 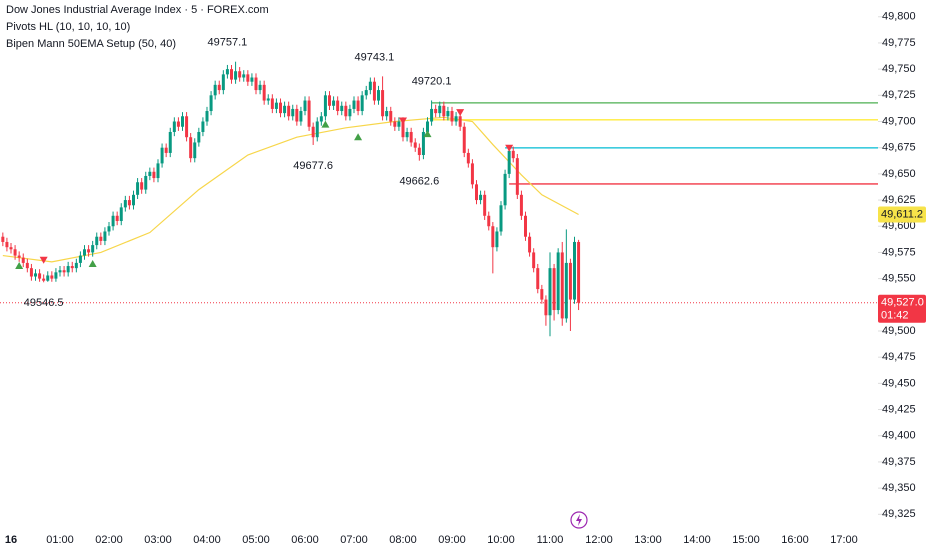 What do you see at coordinates (902, 303) in the screenshot?
I see `last-price-label: 49,527.0` at bounding box center [902, 303].